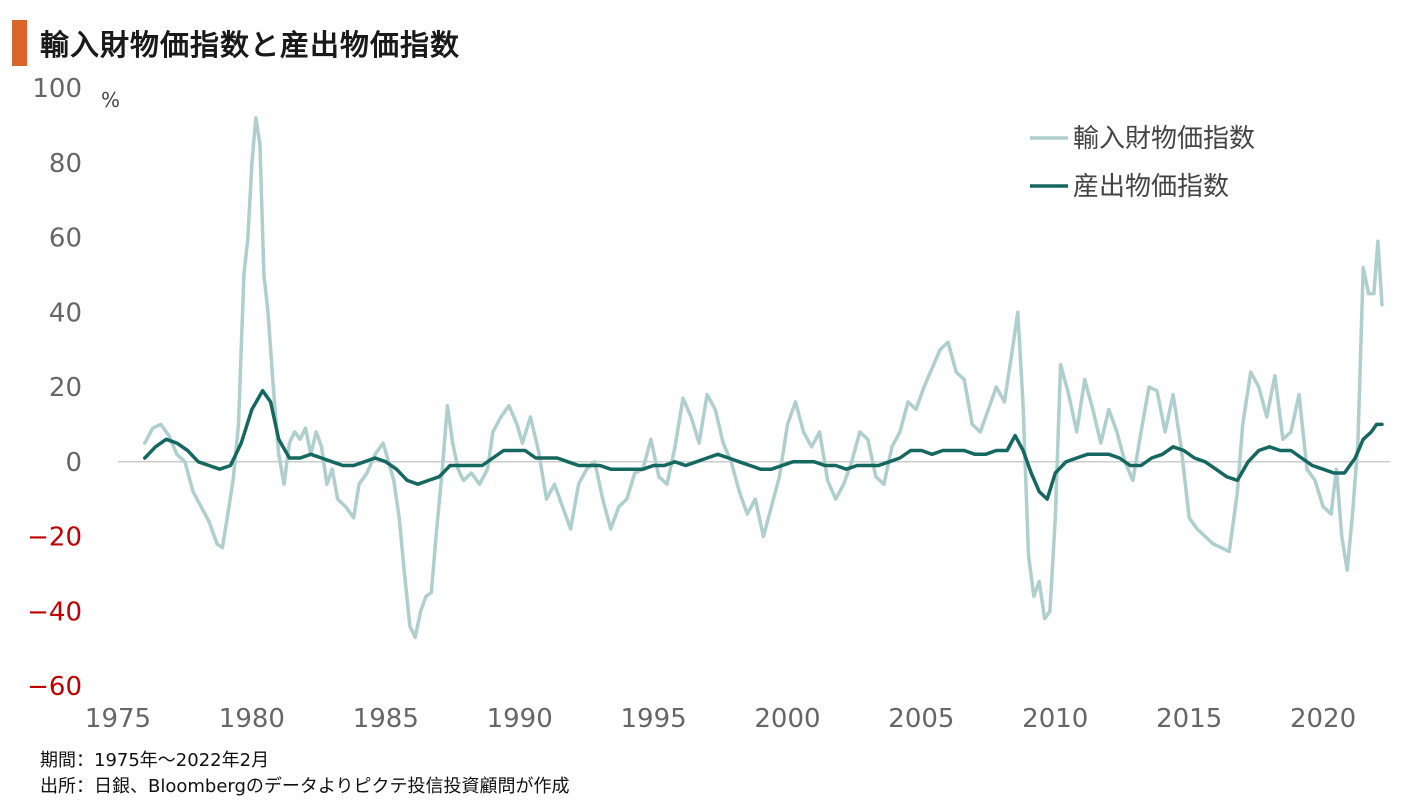 The image size is (1408, 802). I want to click on footnote-period: 期間：1975年～2022年2月, so click(155, 760).